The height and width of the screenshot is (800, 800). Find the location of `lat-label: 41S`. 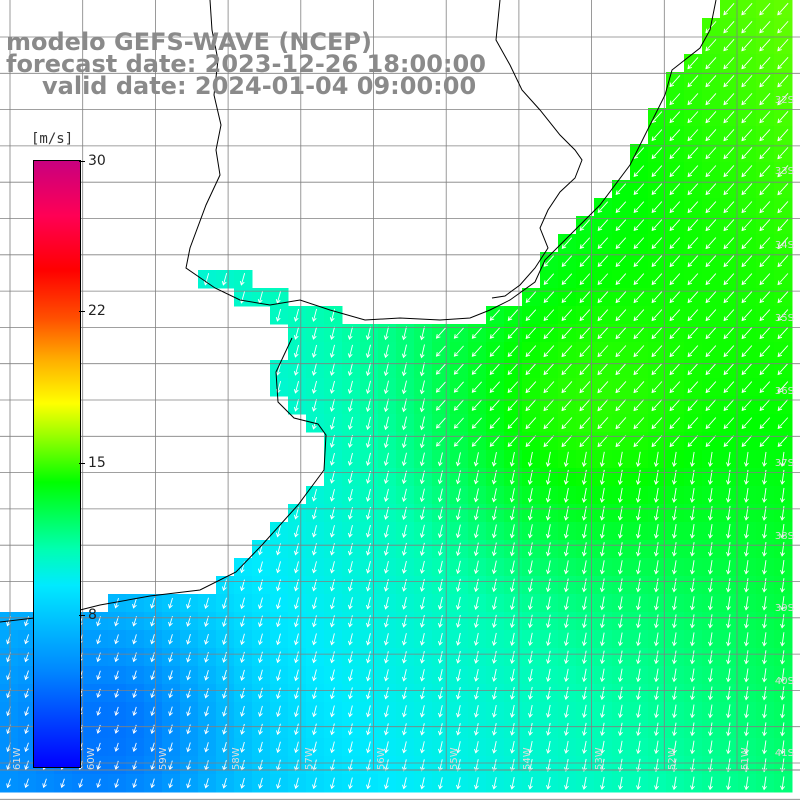

lat-label: 41S is located at coordinates (784, 753).